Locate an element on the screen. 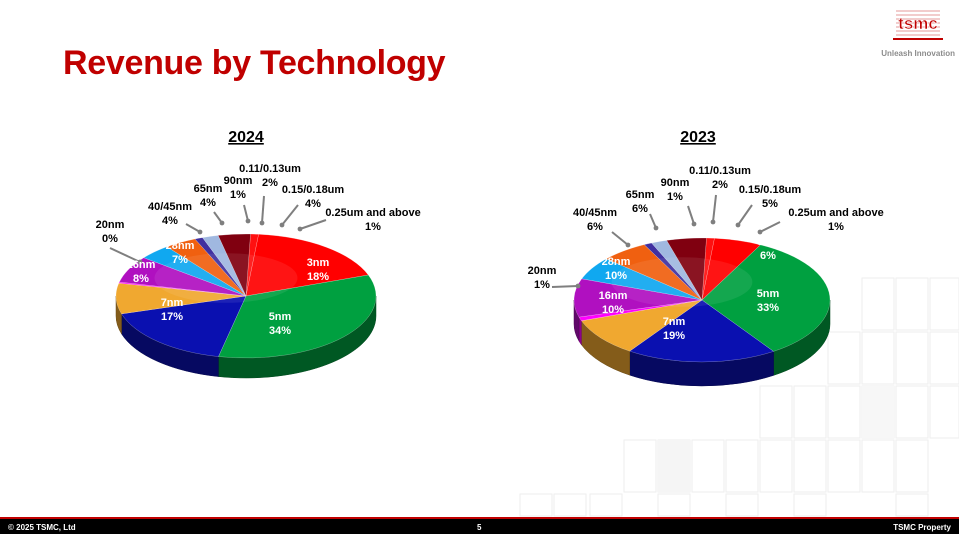 The image size is (959, 534). chart-title-2024: 2024 is located at coordinates (246, 137).